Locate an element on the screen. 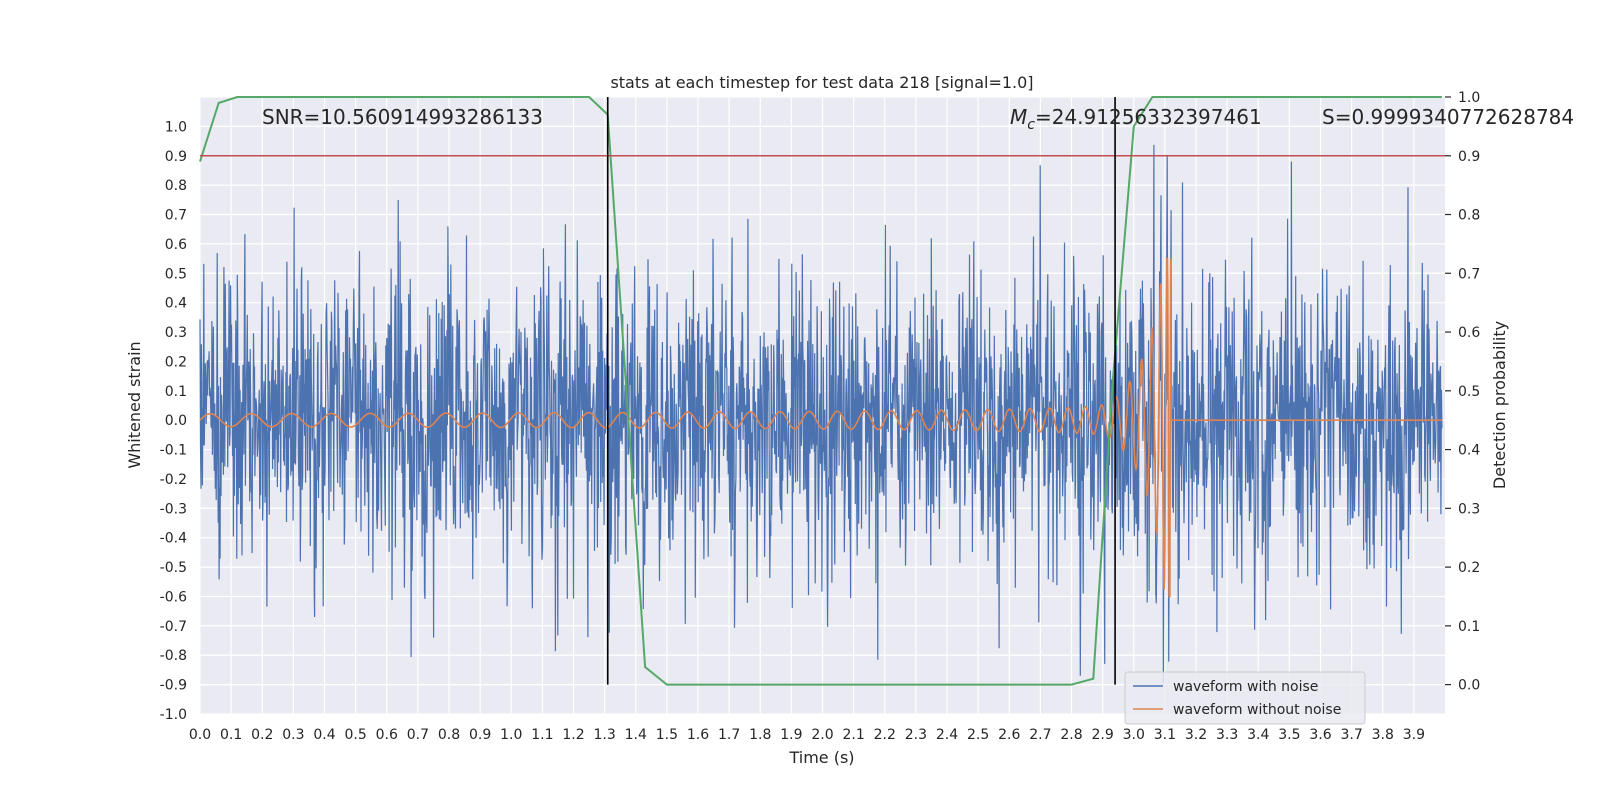 The width and height of the screenshot is (1600, 800). x-tick-label: 0.1 is located at coordinates (231, 735).